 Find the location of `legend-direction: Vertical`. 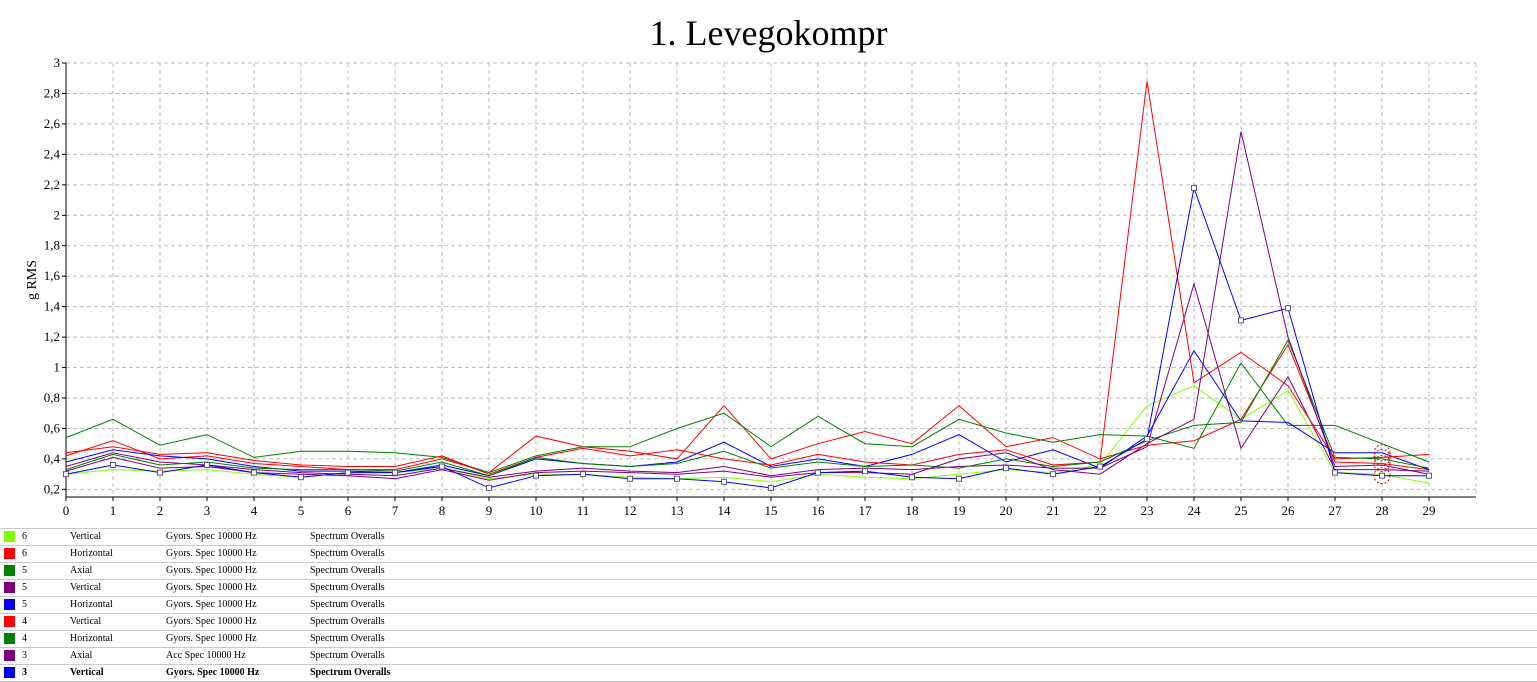

legend-direction: Vertical is located at coordinates (86, 621).